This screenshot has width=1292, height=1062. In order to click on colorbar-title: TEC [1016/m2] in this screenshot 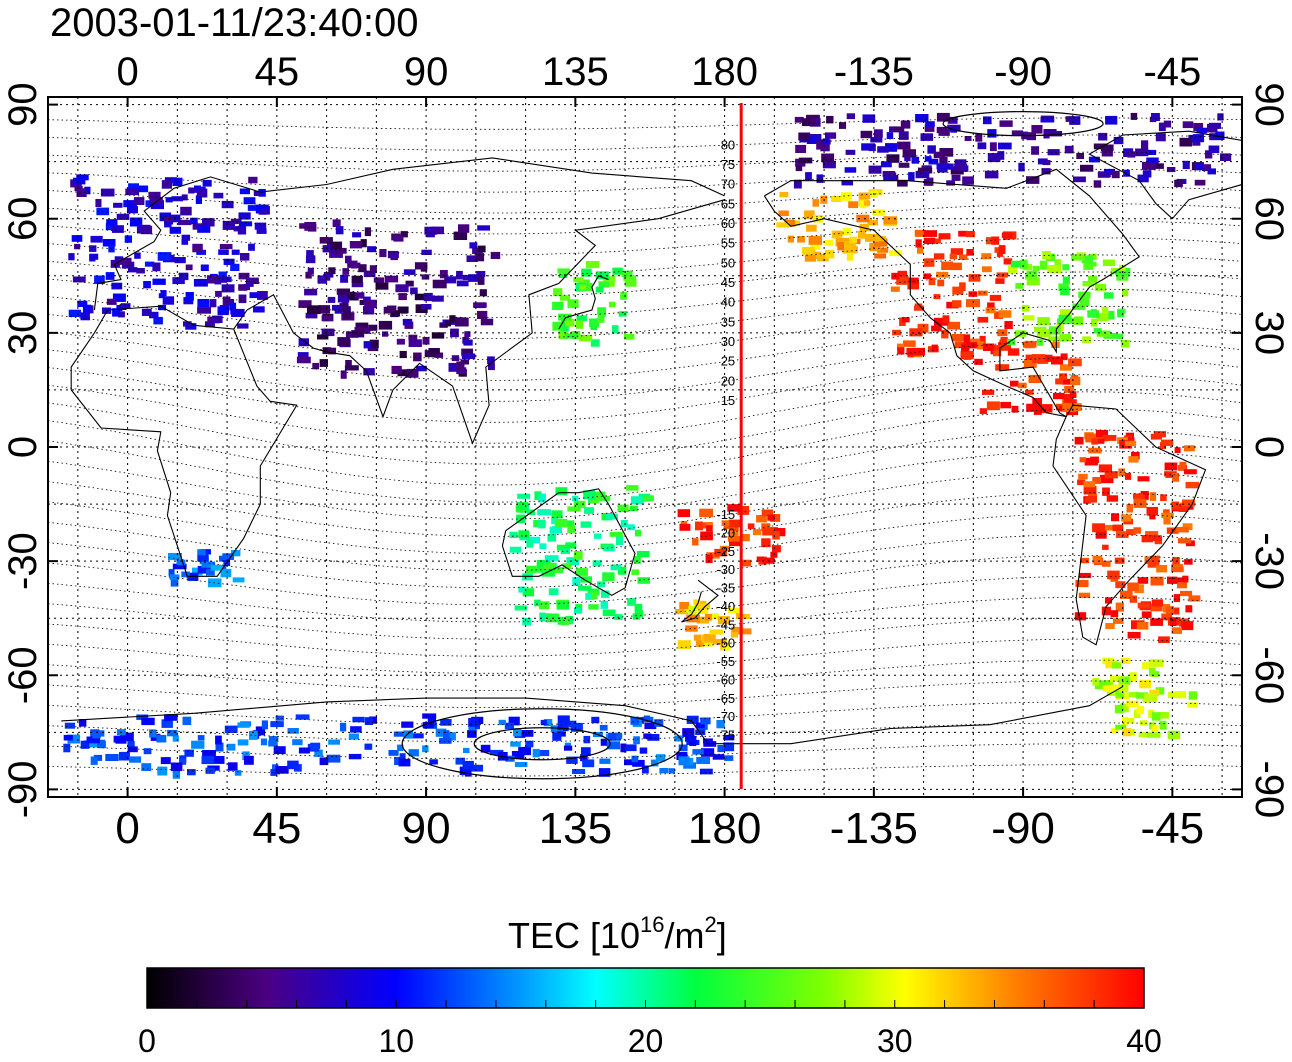, I will do `click(617, 934)`.